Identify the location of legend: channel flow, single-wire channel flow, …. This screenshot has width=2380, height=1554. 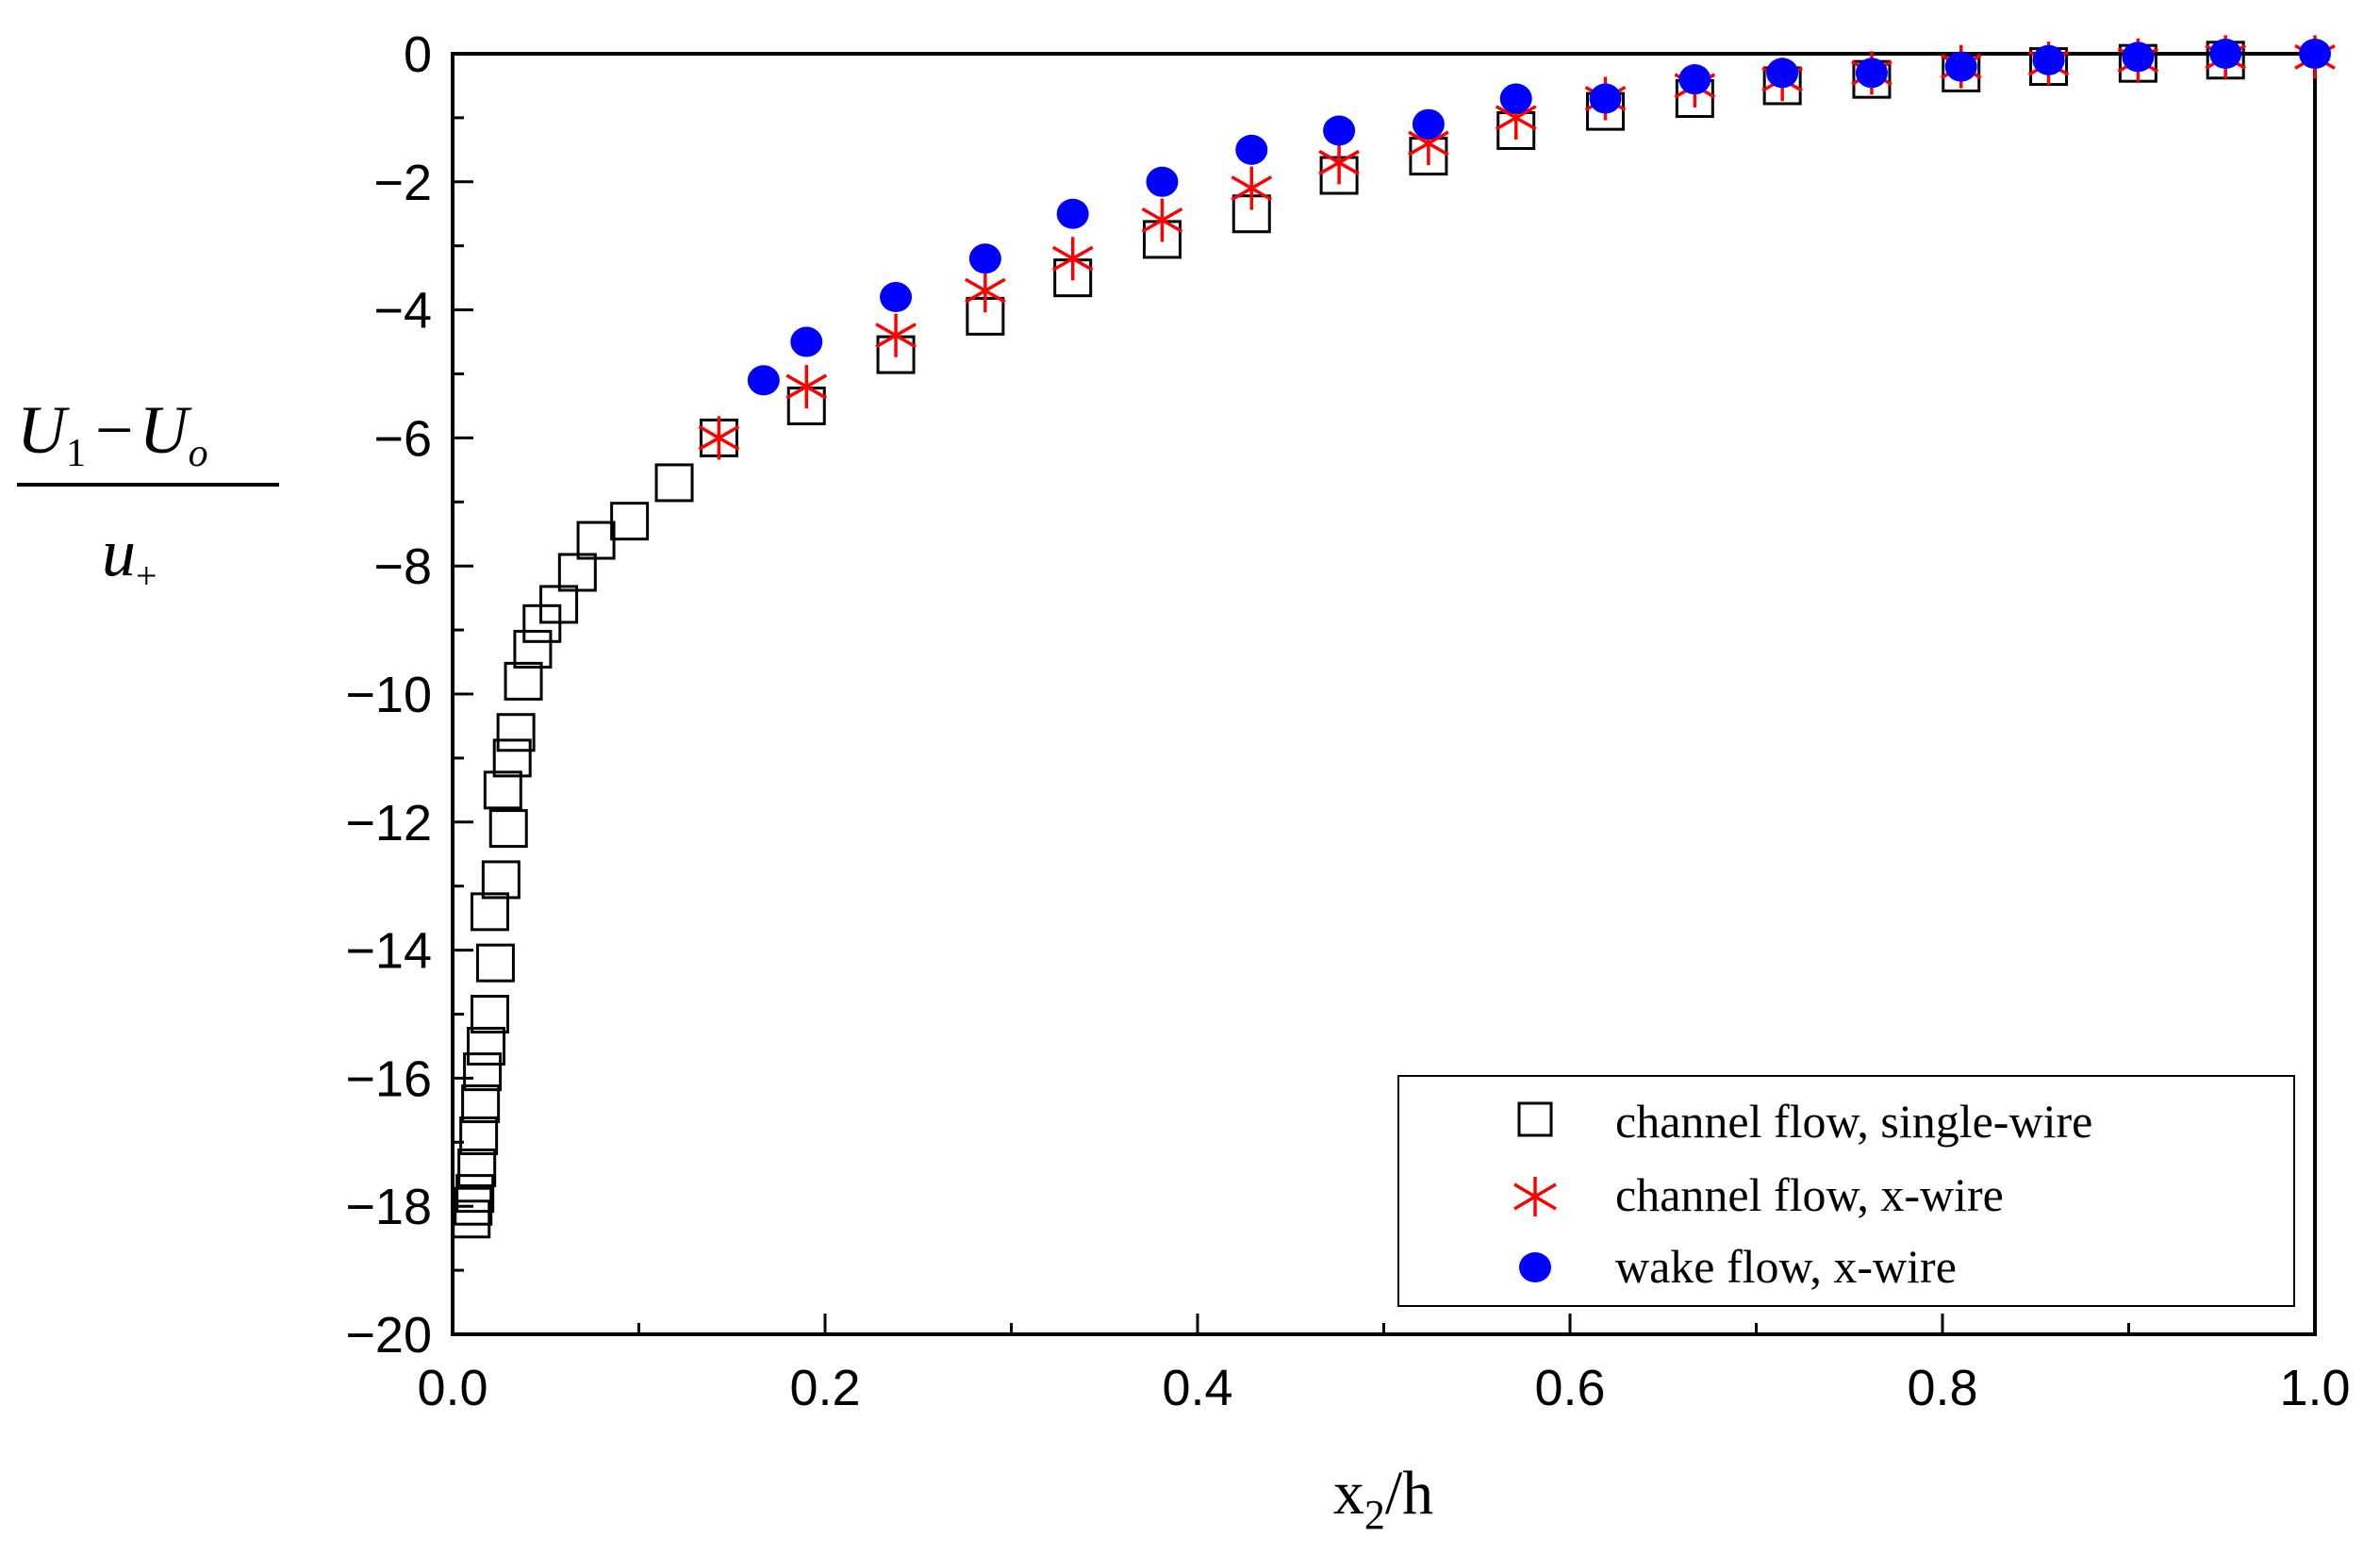
(1846, 1191).